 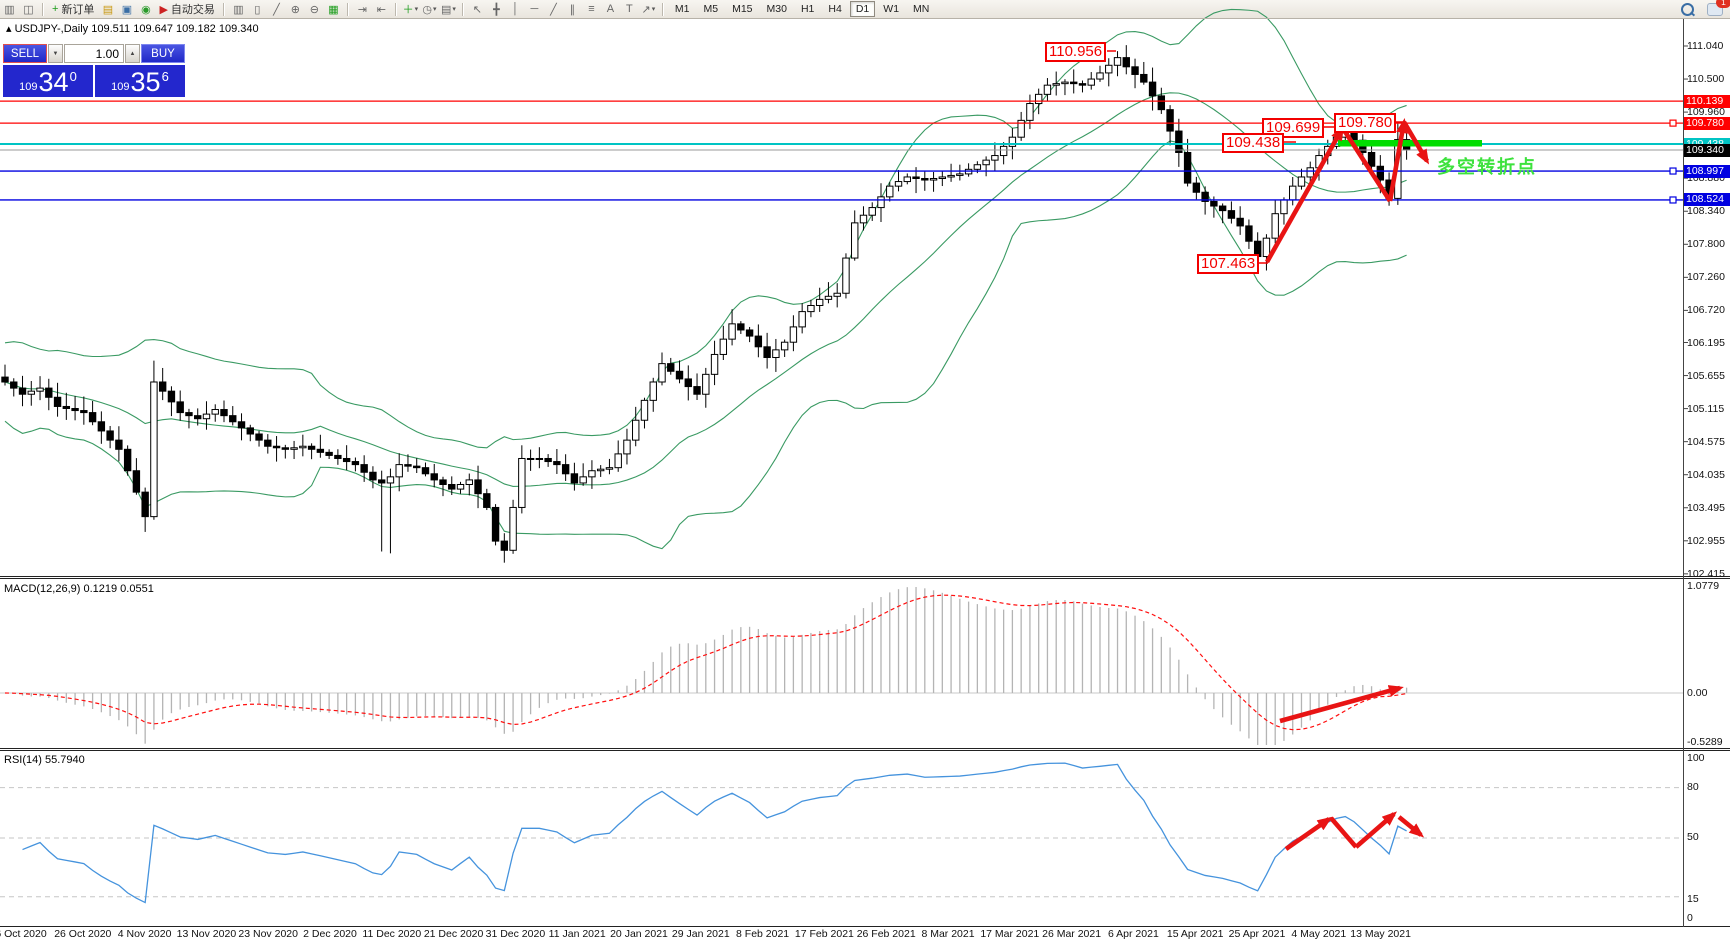 I want to click on auto-scroll: ⇥, so click(x=362, y=9).